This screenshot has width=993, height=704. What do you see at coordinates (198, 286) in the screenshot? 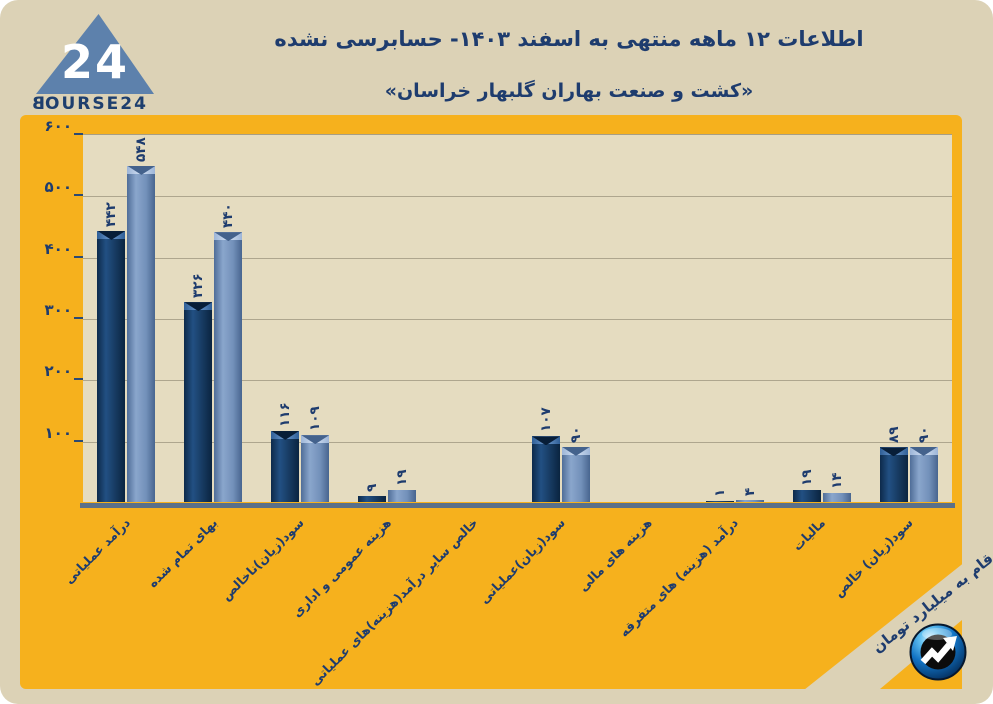
I see `bar-value-label: ۳۲۶` at bounding box center [198, 286].